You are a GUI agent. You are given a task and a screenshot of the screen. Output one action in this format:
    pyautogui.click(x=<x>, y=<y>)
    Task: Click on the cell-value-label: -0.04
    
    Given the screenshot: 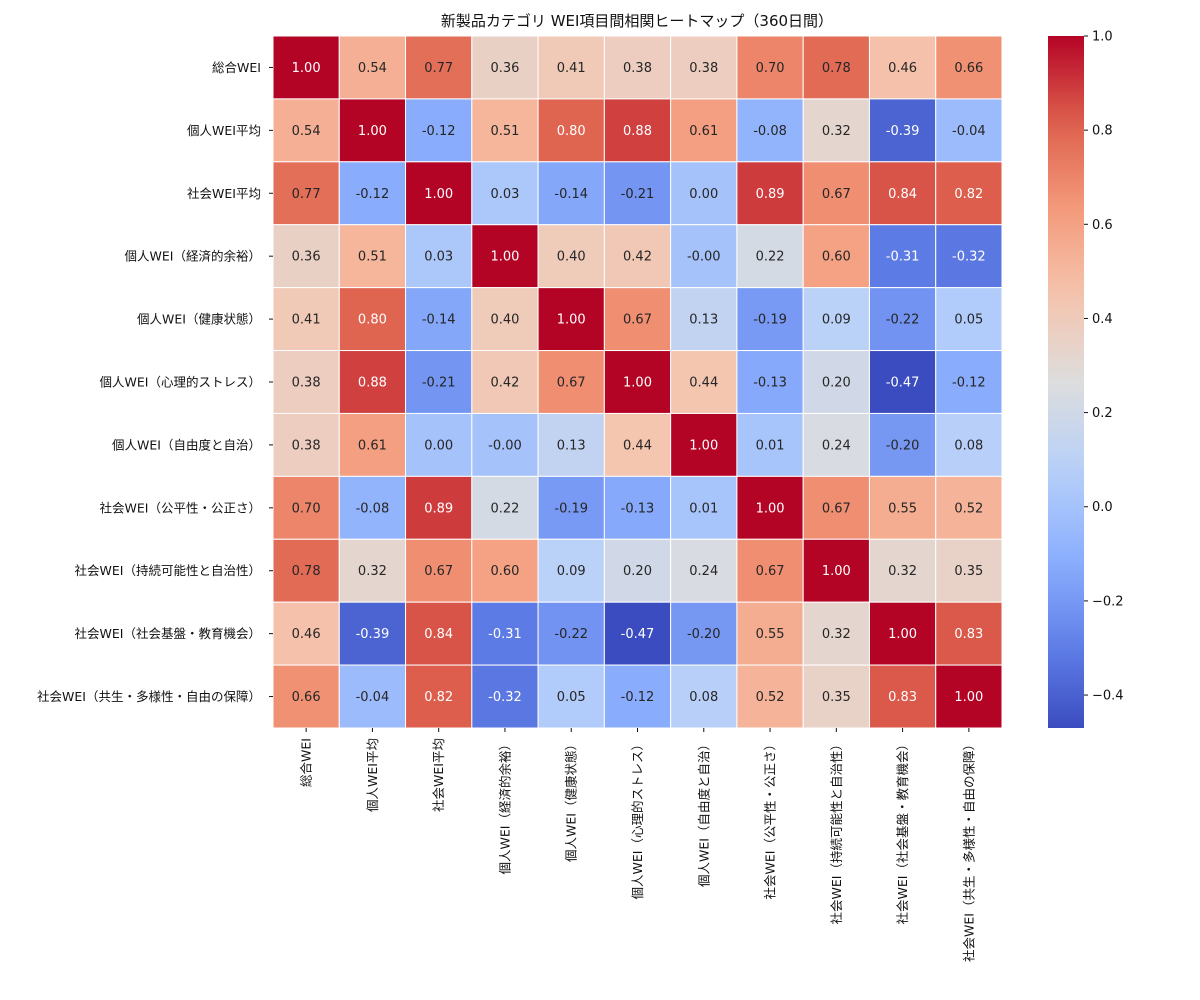 What is the action you would take?
    pyautogui.click(x=969, y=131)
    